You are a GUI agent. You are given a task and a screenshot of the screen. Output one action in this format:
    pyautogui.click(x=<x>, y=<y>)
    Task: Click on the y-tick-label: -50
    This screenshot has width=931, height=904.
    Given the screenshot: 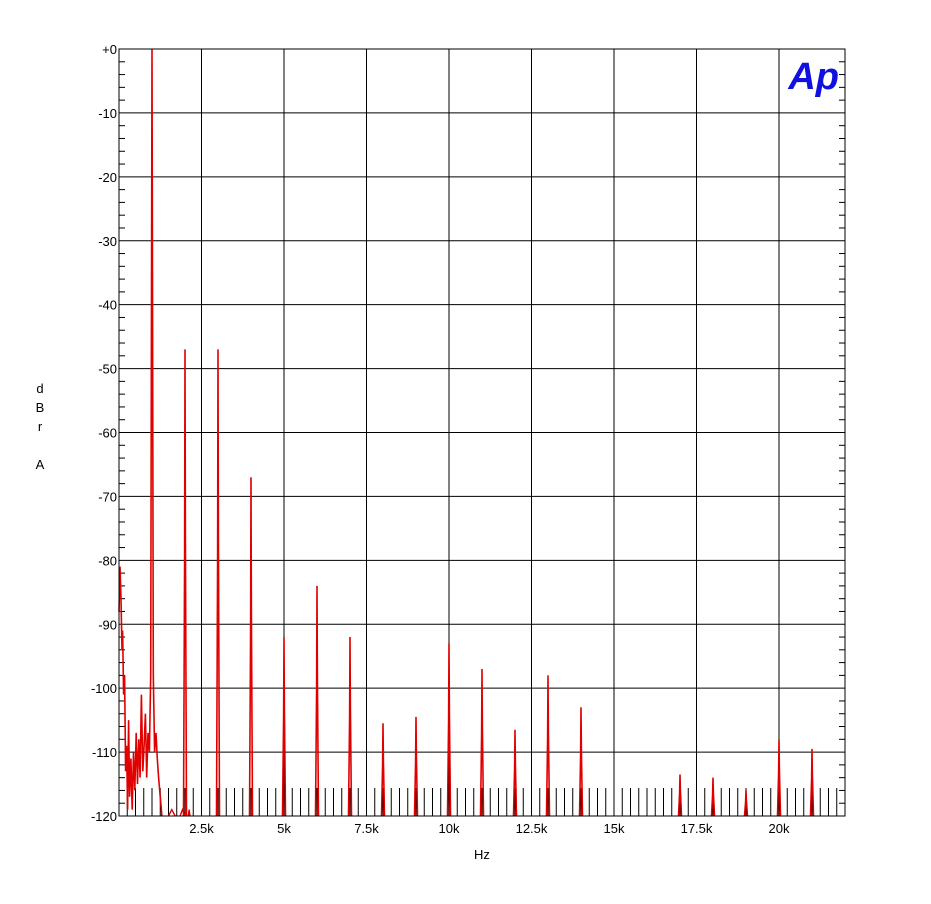 What is the action you would take?
    pyautogui.click(x=107, y=369)
    